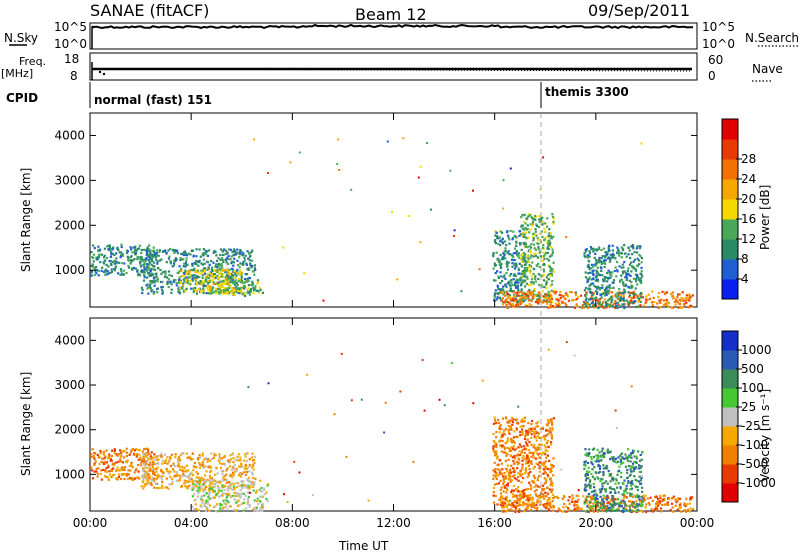 The image size is (800, 558). Describe the element at coordinates (730, 229) in the screenshot. I see `colorbar-swatch` at that location.